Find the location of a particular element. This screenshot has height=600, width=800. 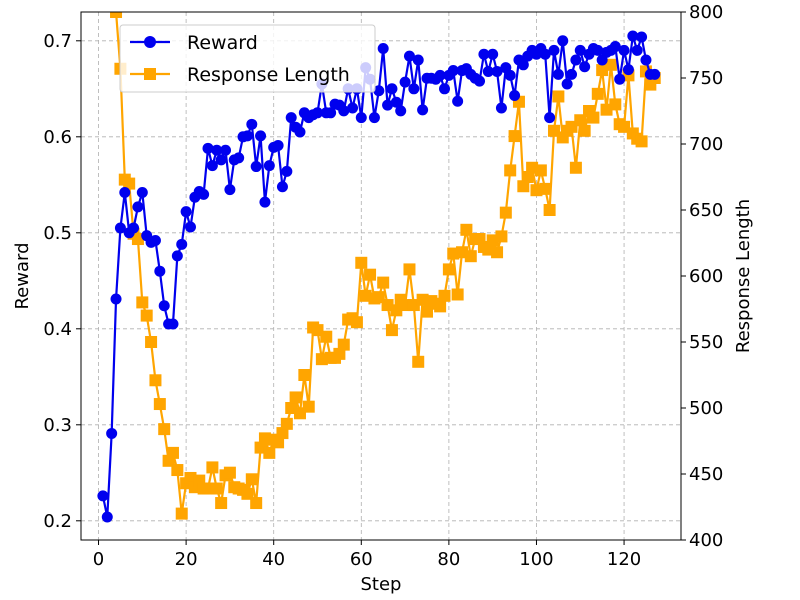

right-y-tick-label: 700 is located at coordinates (706, 144).